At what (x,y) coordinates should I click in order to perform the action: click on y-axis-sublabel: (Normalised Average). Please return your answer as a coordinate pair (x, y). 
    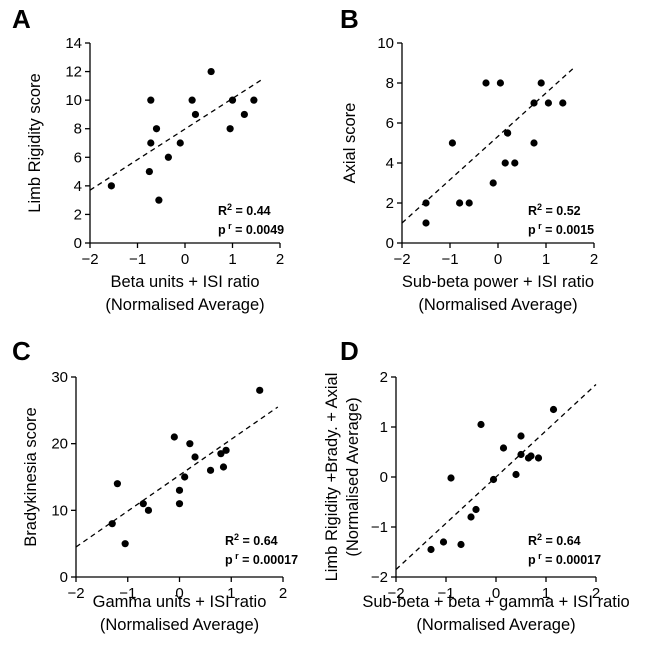
    Looking at the image, I should click on (353, 476).